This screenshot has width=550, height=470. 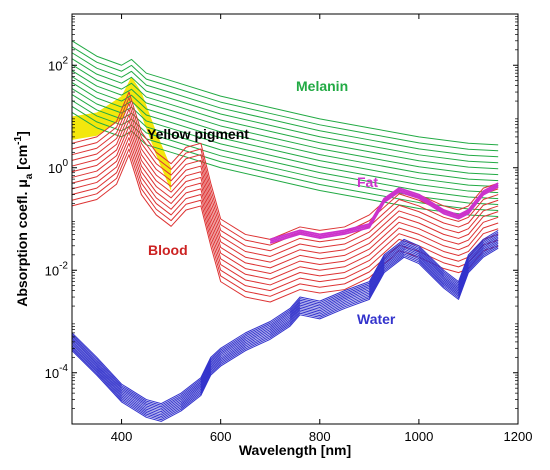 What do you see at coordinates (22, 159) in the screenshot?
I see `y-axis-title-unit: [cm` at bounding box center [22, 159].